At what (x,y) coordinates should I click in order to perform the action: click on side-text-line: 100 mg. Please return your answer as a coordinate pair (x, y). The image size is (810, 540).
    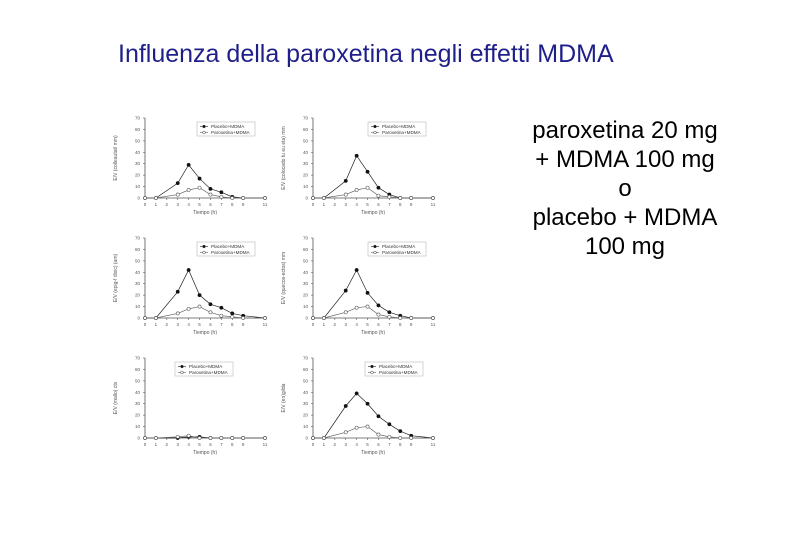
    Looking at the image, I should click on (625, 246).